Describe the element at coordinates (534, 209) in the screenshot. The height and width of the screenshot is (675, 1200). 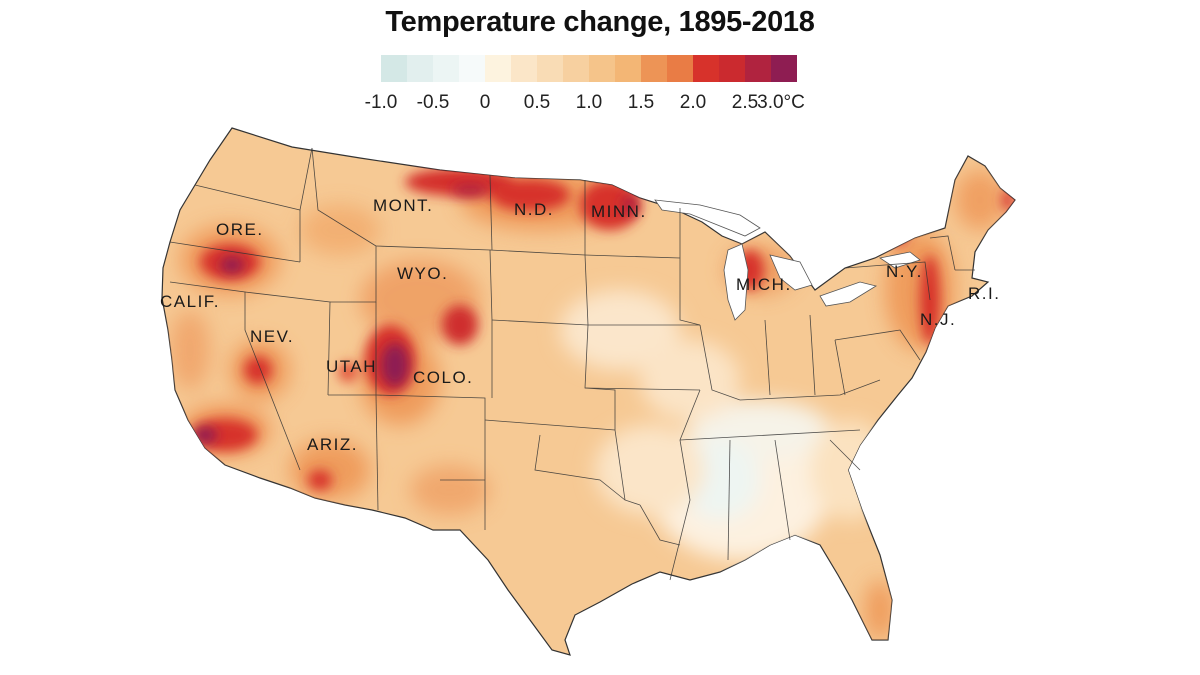
I see `label-north-dakota: N.D.` at that location.